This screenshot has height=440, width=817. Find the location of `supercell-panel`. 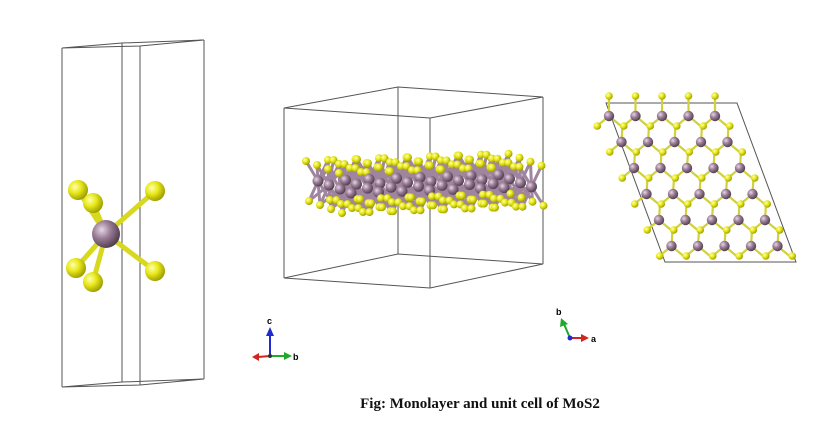

supercell-panel is located at coordinates (415, 187).